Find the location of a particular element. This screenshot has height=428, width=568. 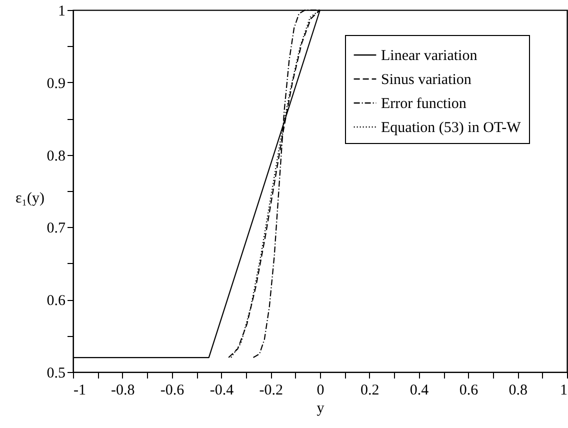

x-tick-label: 0.2 is located at coordinates (370, 390).